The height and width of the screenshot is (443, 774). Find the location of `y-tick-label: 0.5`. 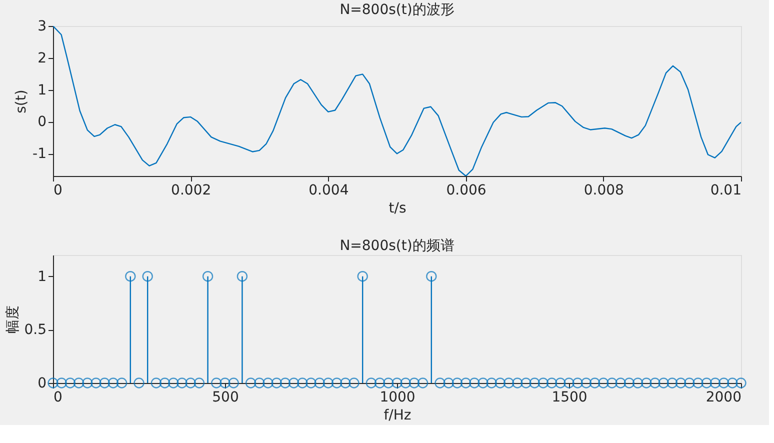

y-tick-label: 0.5 is located at coordinates (35, 330).